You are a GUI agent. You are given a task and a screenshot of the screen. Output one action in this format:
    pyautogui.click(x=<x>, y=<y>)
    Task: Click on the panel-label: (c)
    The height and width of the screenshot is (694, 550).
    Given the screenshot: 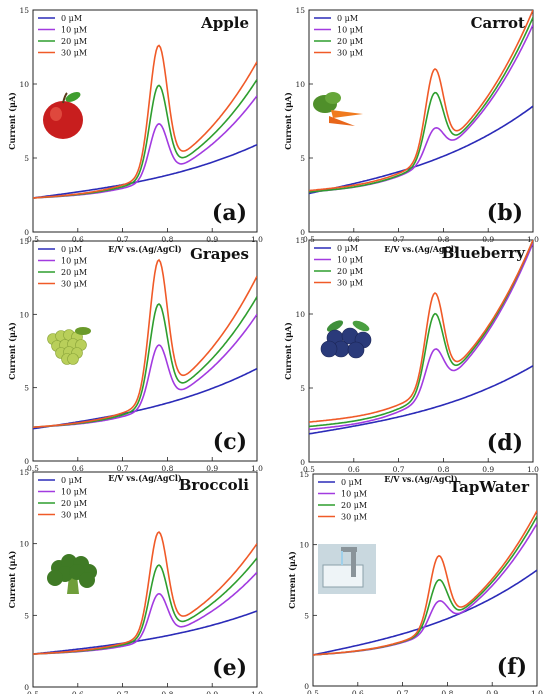 What is the action you would take?
    pyautogui.click(x=230, y=442)
    